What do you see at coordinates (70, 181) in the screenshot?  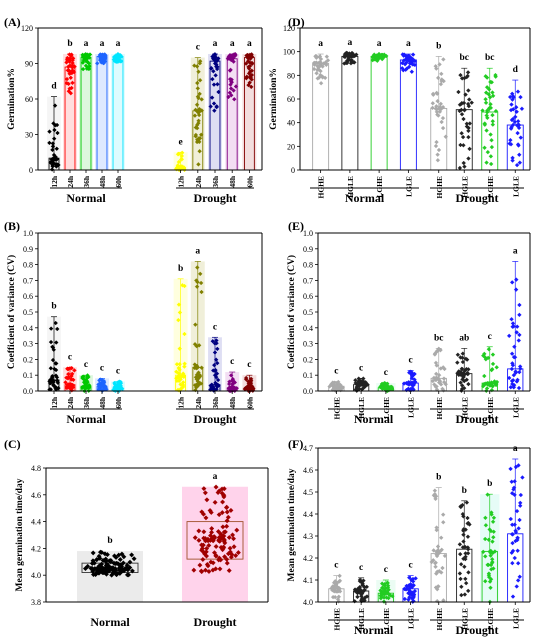 I see `x-tick-label: 24h` at bounding box center [70, 181].